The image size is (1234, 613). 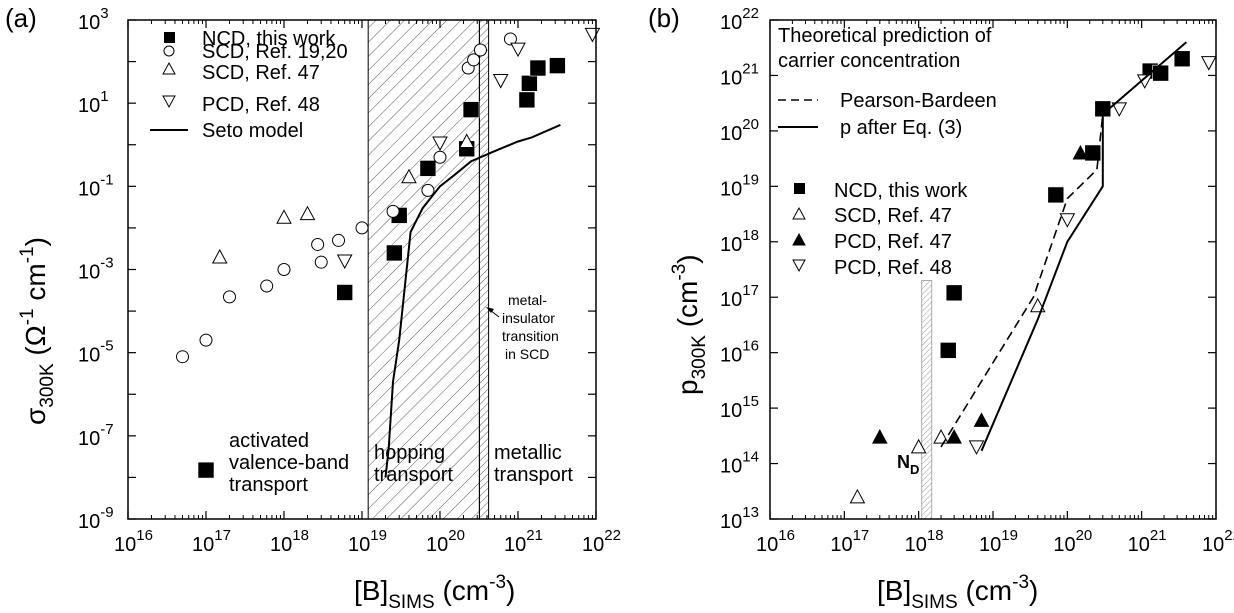 I want to click on annotation-metallic-2: transport, so click(x=533, y=475).